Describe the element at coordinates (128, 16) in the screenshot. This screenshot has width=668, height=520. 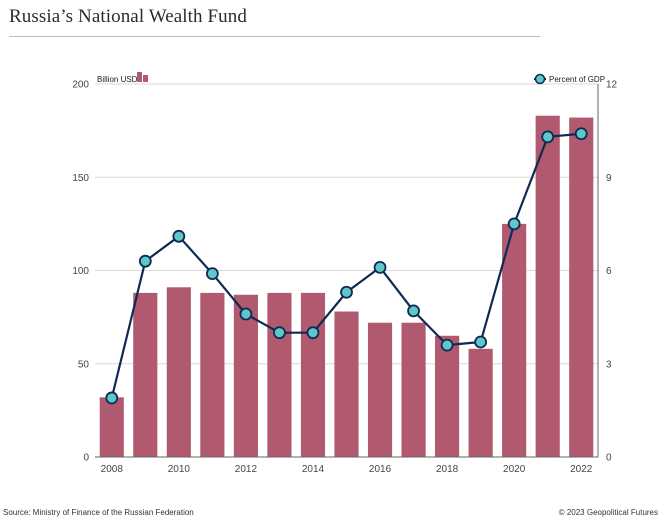
I see `chart-title: Russia’s National Wealth Fund` at that location.